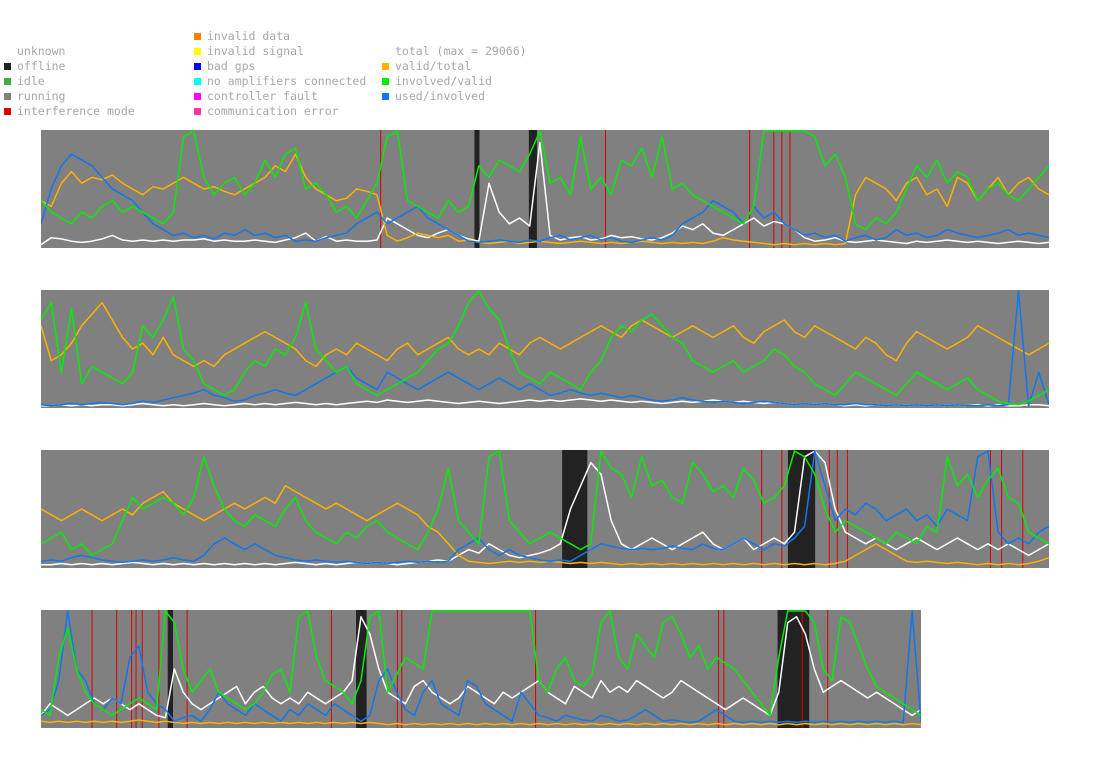 The height and width of the screenshot is (764, 1095). What do you see at coordinates (255, 51) in the screenshot?
I see `legend-label-invalid-signal: invalid signal` at bounding box center [255, 51].